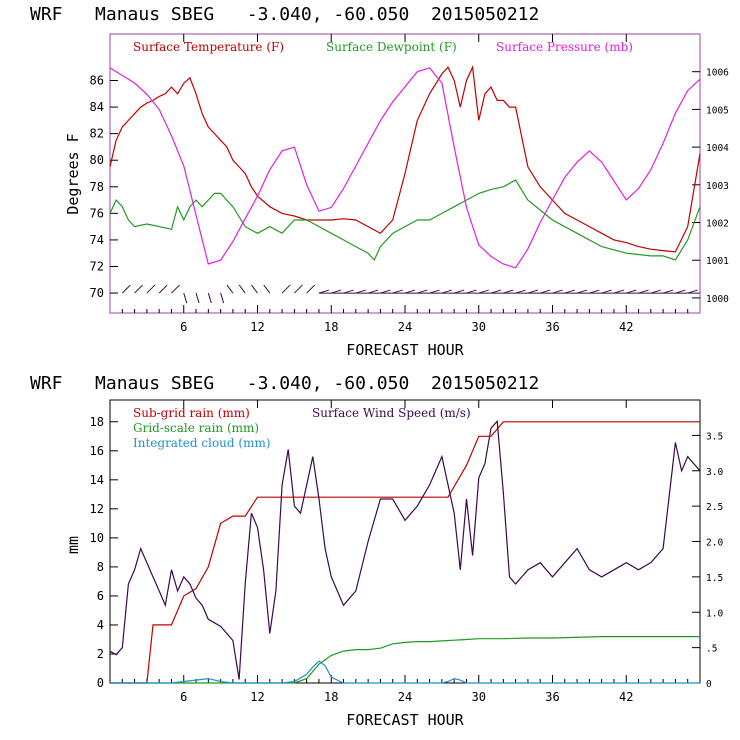 This screenshot has width=740, height=740. What do you see at coordinates (391, 47) in the screenshot?
I see `legend-dewpoint: Surface Dewpoint (F)` at bounding box center [391, 47].